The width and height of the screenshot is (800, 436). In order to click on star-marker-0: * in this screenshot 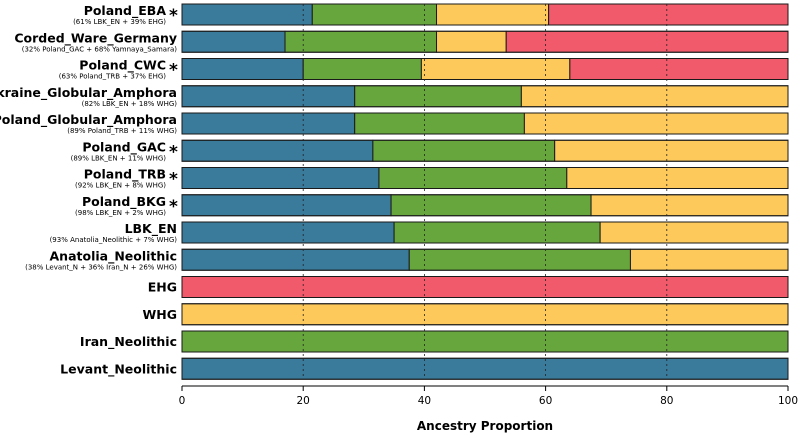, I will do `click(173, 16)`.